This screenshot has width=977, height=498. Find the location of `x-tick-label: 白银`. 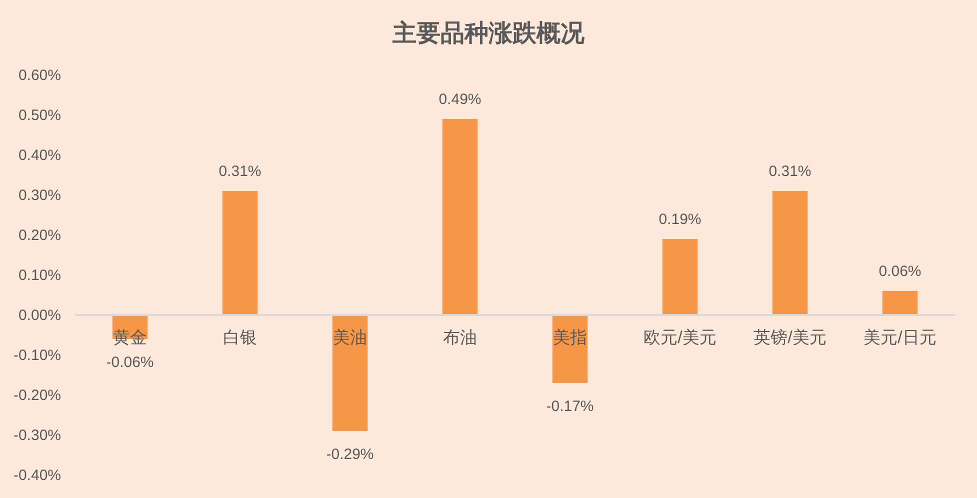

x-tick-label: 白银 is located at coordinates (240, 337).